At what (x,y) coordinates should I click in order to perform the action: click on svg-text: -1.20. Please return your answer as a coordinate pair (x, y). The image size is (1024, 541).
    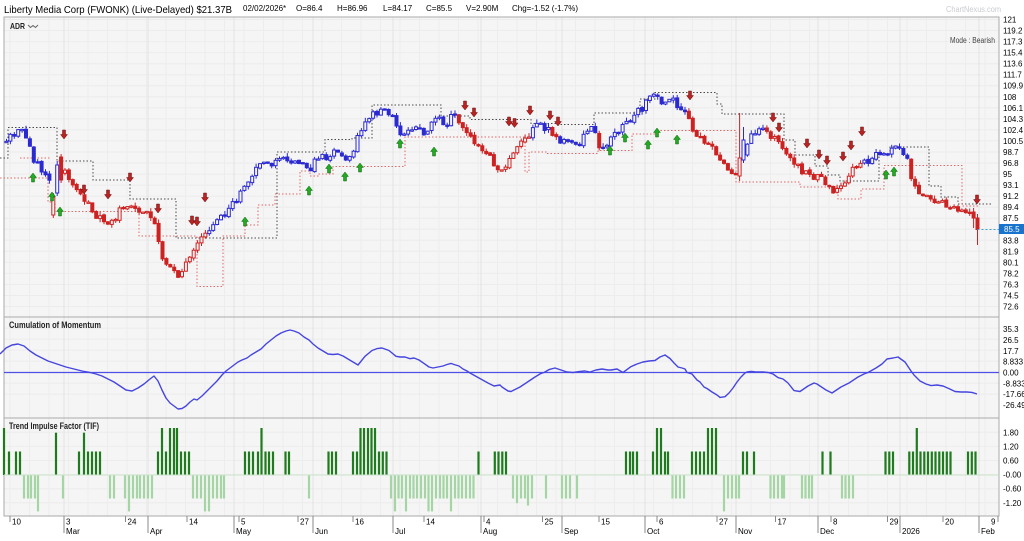
    Looking at the image, I should click on (1012, 503).